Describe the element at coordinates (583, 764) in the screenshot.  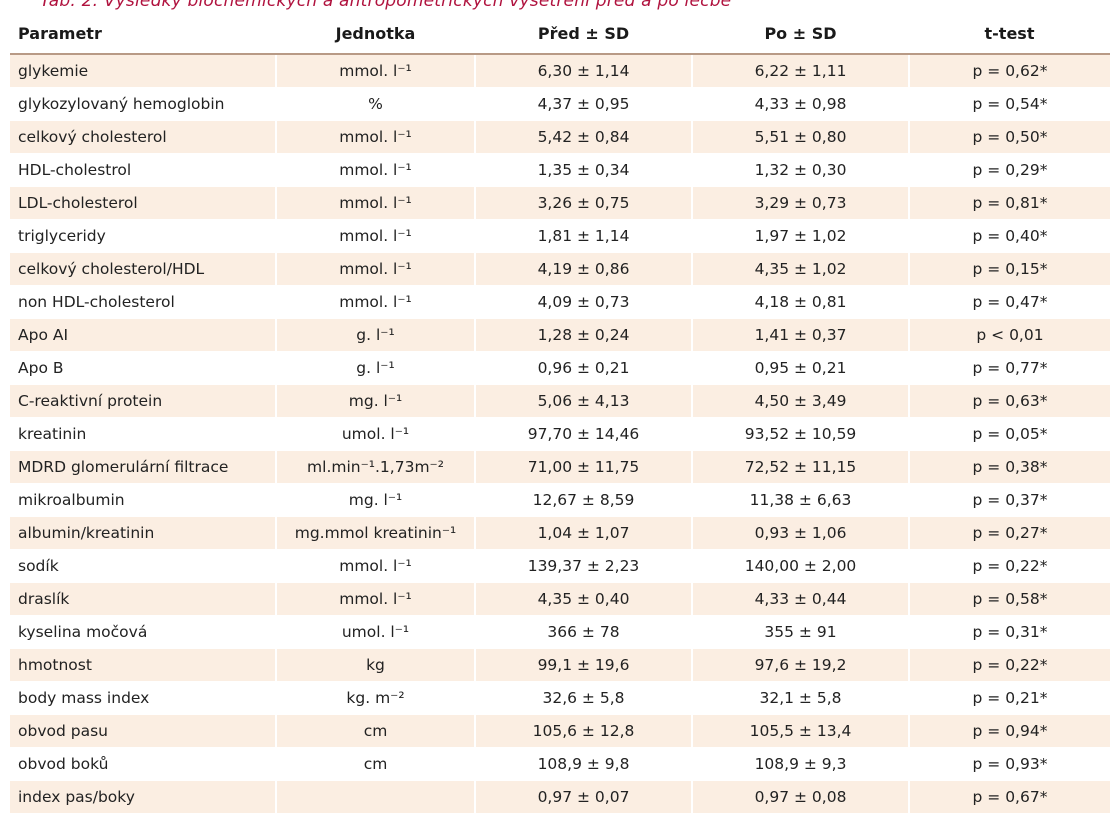
I see `cell-pred: 108,9 ± 9,8` at that location.